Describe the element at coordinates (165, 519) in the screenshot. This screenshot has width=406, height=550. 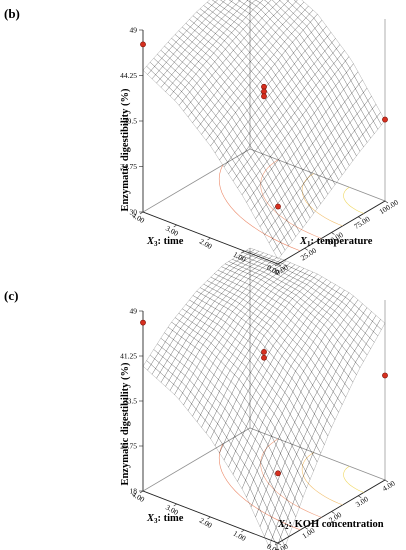
I see `y-axis-title: X3: time` at that location.